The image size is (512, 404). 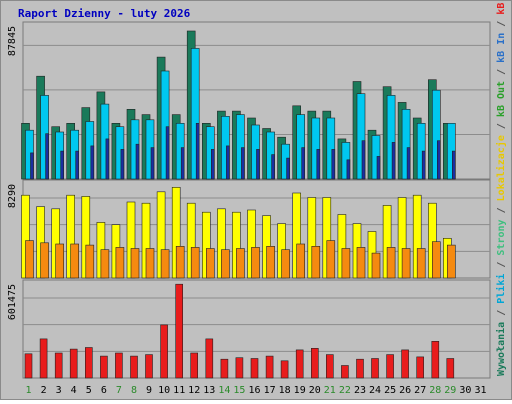 What do you see at coordinates (104, 13) in the screenshot?
I see `chart-title: Raport Dzienny - luty 2026` at bounding box center [104, 13].